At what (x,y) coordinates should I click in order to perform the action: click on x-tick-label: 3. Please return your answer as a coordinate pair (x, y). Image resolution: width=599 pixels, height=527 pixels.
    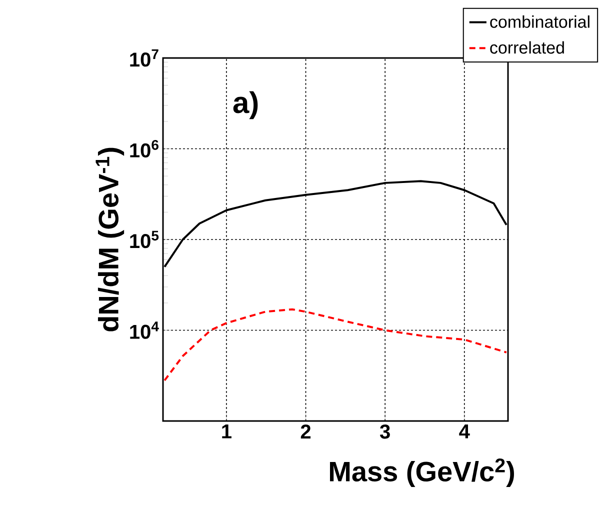
    Looking at the image, I should click on (385, 431).